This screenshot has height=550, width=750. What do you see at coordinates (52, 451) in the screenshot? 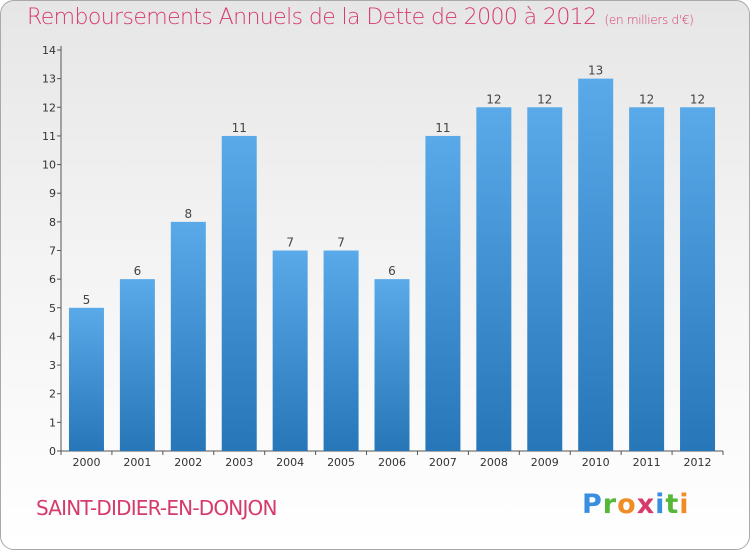
I see `y-tick-label: 0` at bounding box center [52, 451].